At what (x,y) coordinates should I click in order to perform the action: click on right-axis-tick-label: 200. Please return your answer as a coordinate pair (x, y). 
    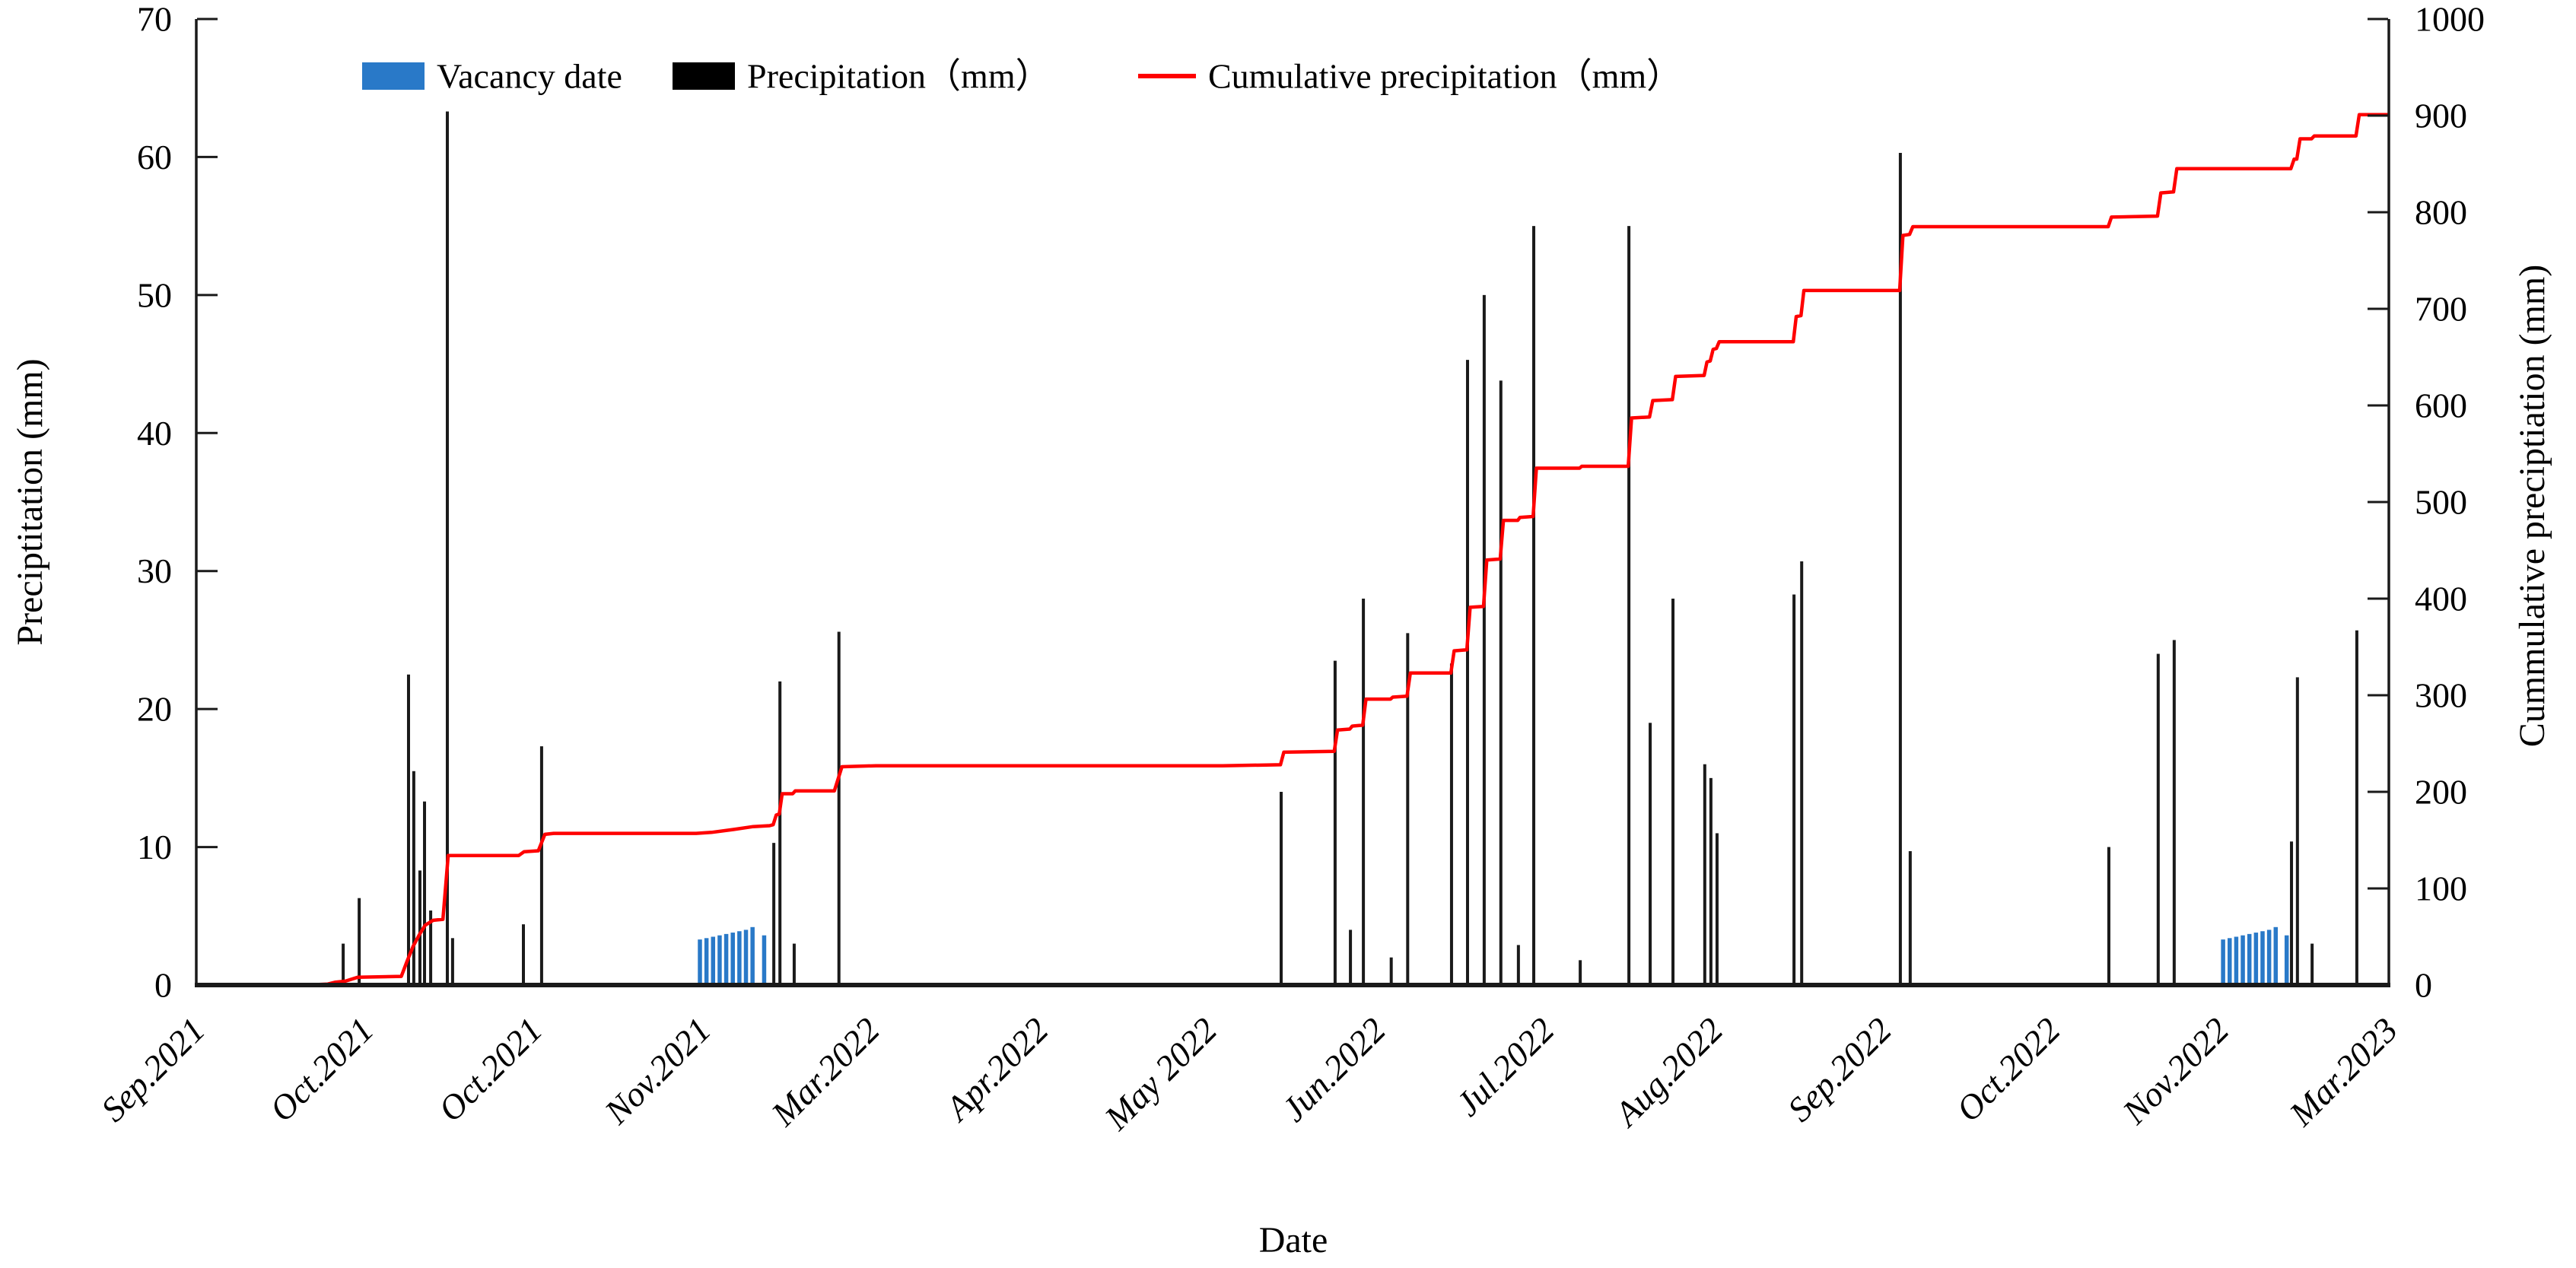
    Looking at the image, I should click on (2441, 792).